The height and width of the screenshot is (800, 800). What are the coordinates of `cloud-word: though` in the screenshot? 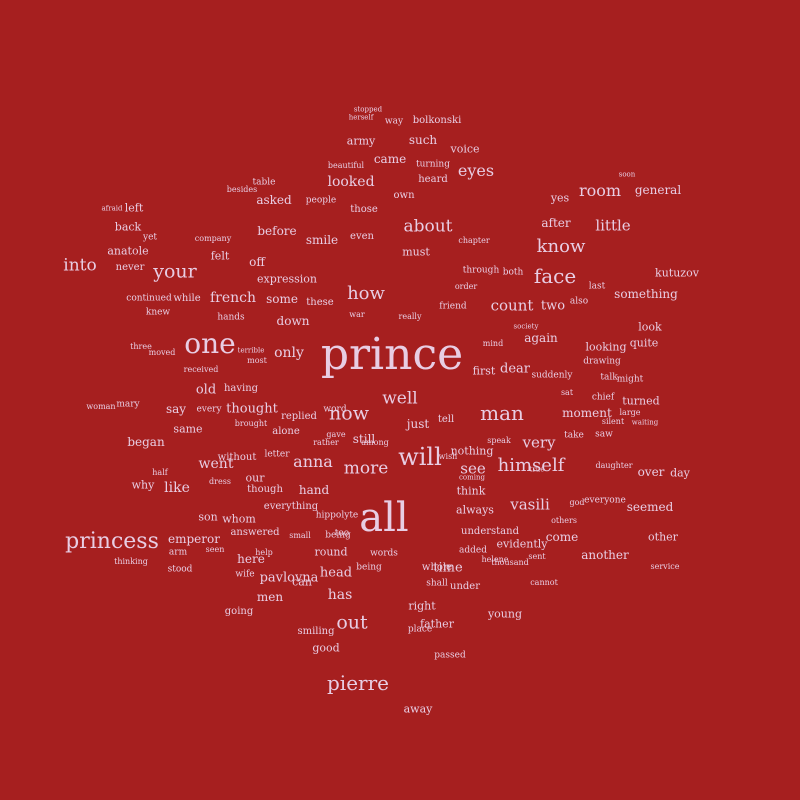 It's located at (265, 489).